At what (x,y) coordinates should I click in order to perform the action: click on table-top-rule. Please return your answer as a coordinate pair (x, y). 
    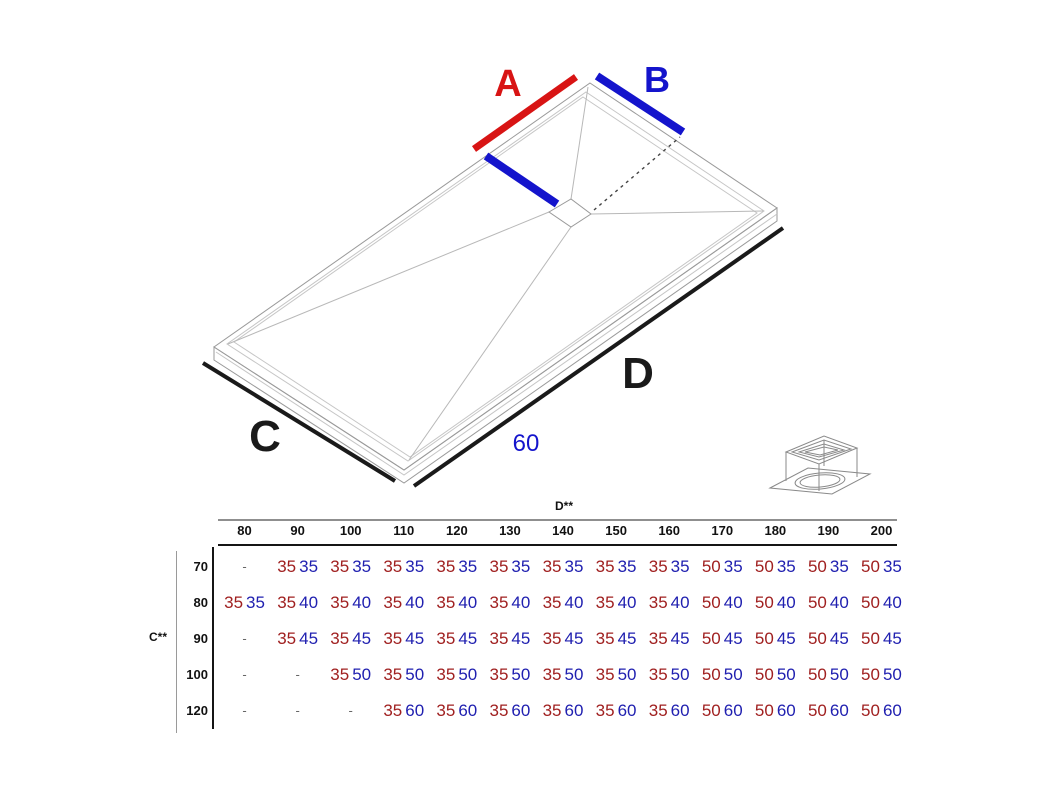
    Looking at the image, I should click on (557, 520).